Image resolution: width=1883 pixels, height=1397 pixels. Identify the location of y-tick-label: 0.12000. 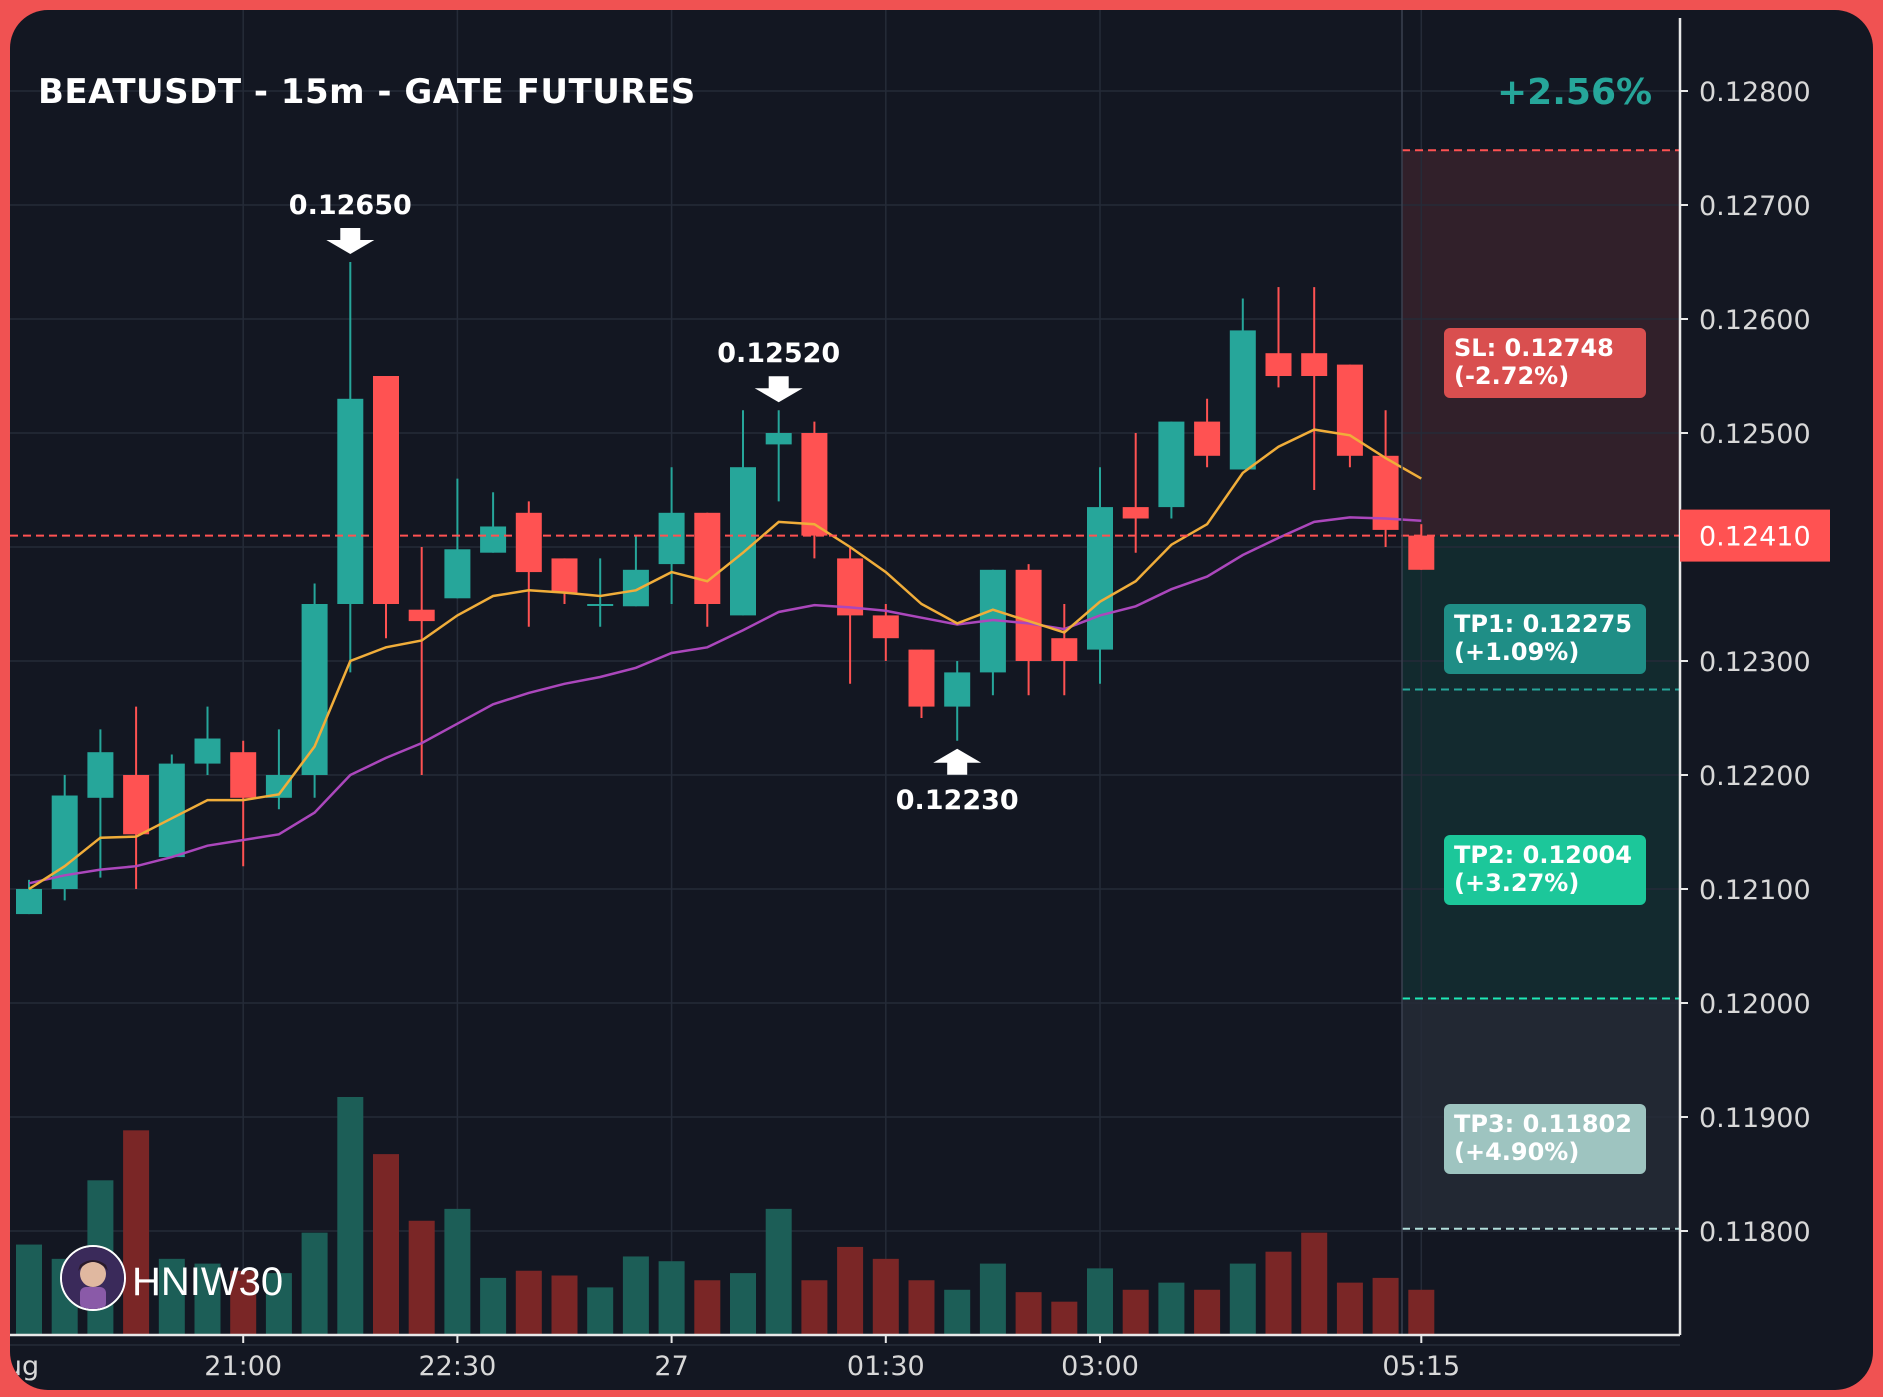
(1755, 1004).